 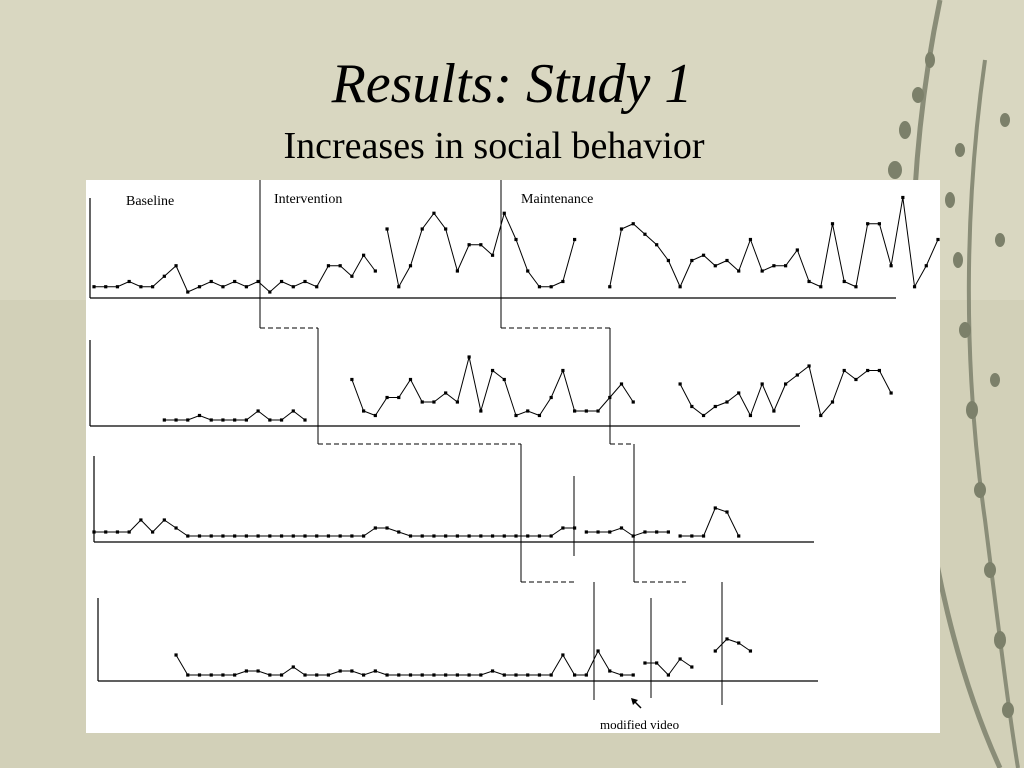 What do you see at coordinates (732, 645) in the screenshot?
I see `panel-4-series-3-line` at bounding box center [732, 645].